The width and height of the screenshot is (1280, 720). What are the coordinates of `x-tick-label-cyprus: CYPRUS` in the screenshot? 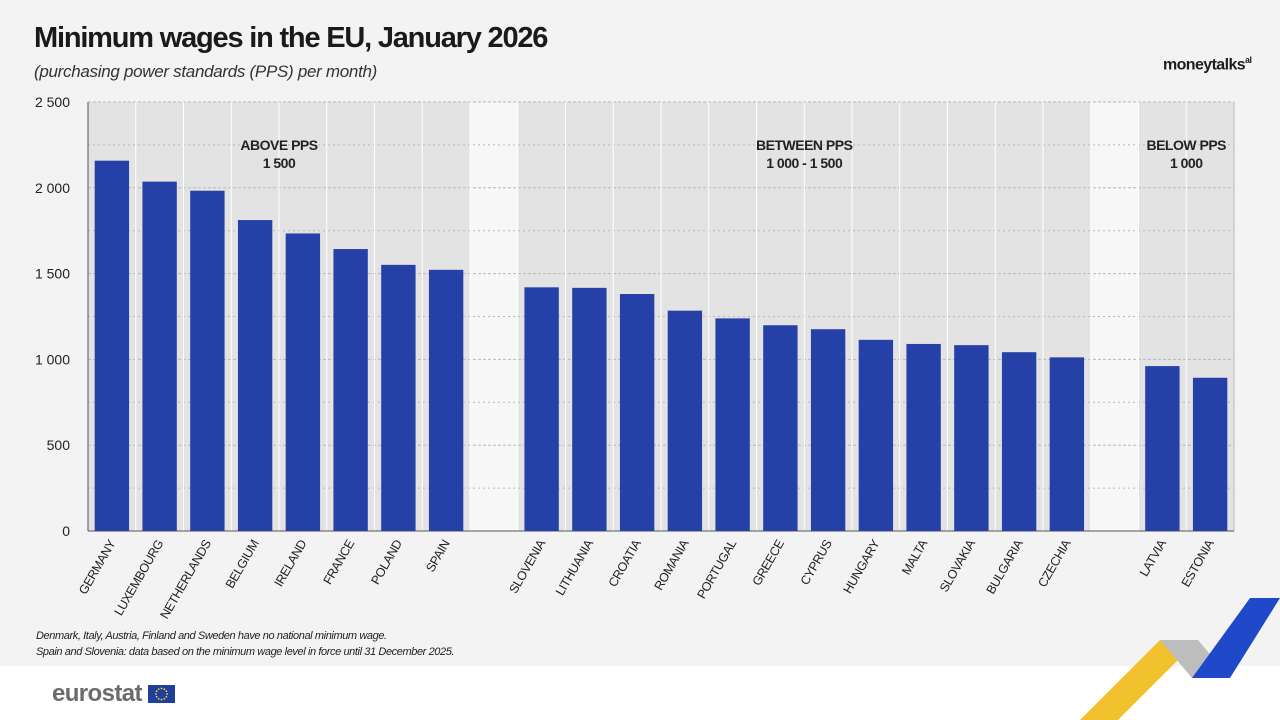 It's located at (816, 562).